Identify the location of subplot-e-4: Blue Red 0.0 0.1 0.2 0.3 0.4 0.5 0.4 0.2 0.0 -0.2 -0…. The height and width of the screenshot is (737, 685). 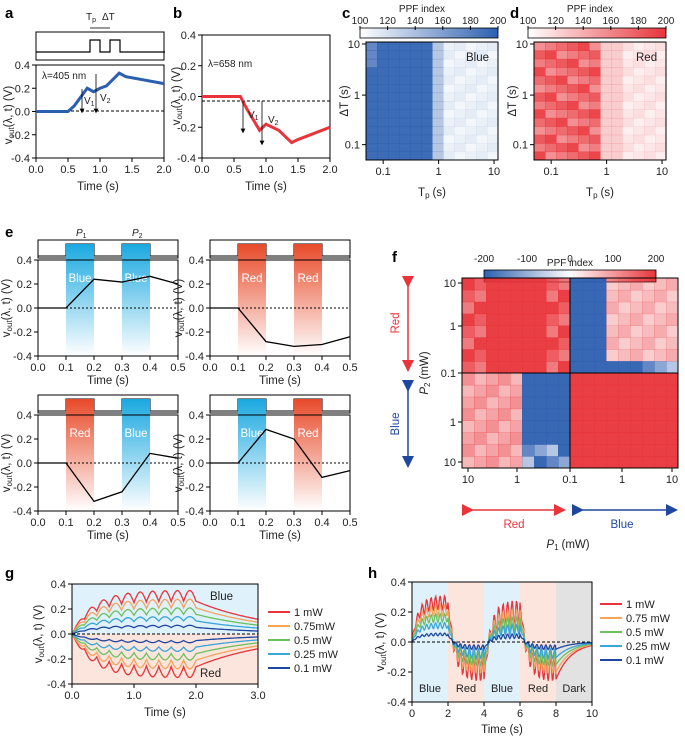
(265, 468).